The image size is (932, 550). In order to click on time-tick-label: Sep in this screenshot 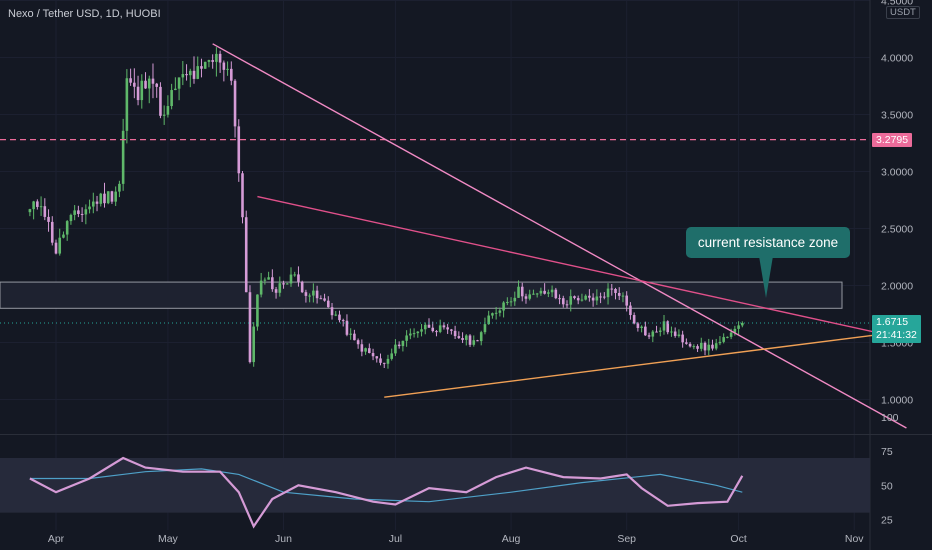, I will do `click(626, 539)`.